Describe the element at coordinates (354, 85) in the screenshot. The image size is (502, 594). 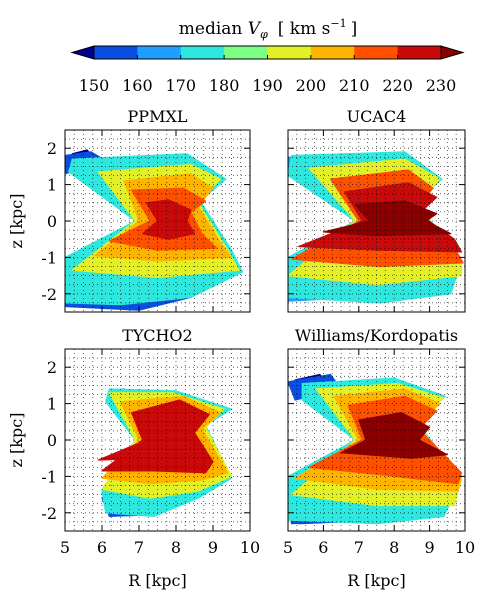
I see `colorbar-tick-label: 210` at that location.